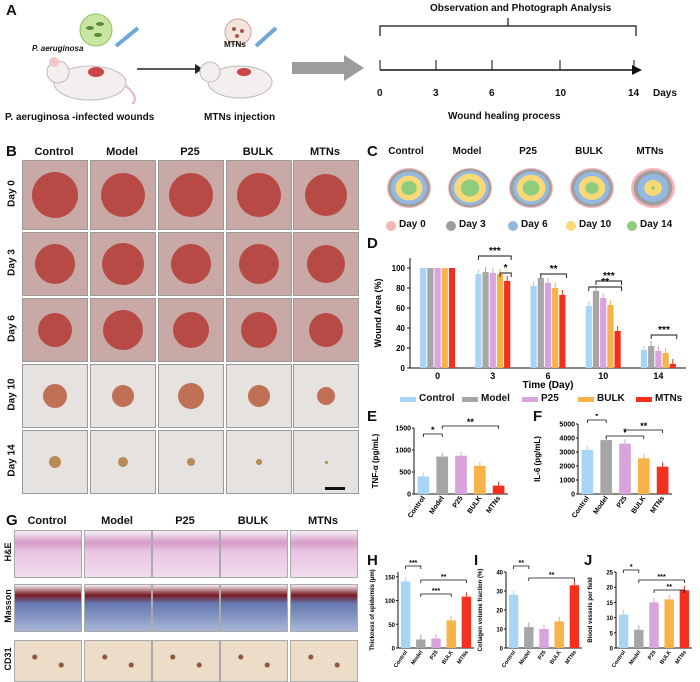 The height and width of the screenshot is (682, 700). Describe the element at coordinates (436, 93) in the screenshot. I see `timeline-tick-3: 3` at that location.